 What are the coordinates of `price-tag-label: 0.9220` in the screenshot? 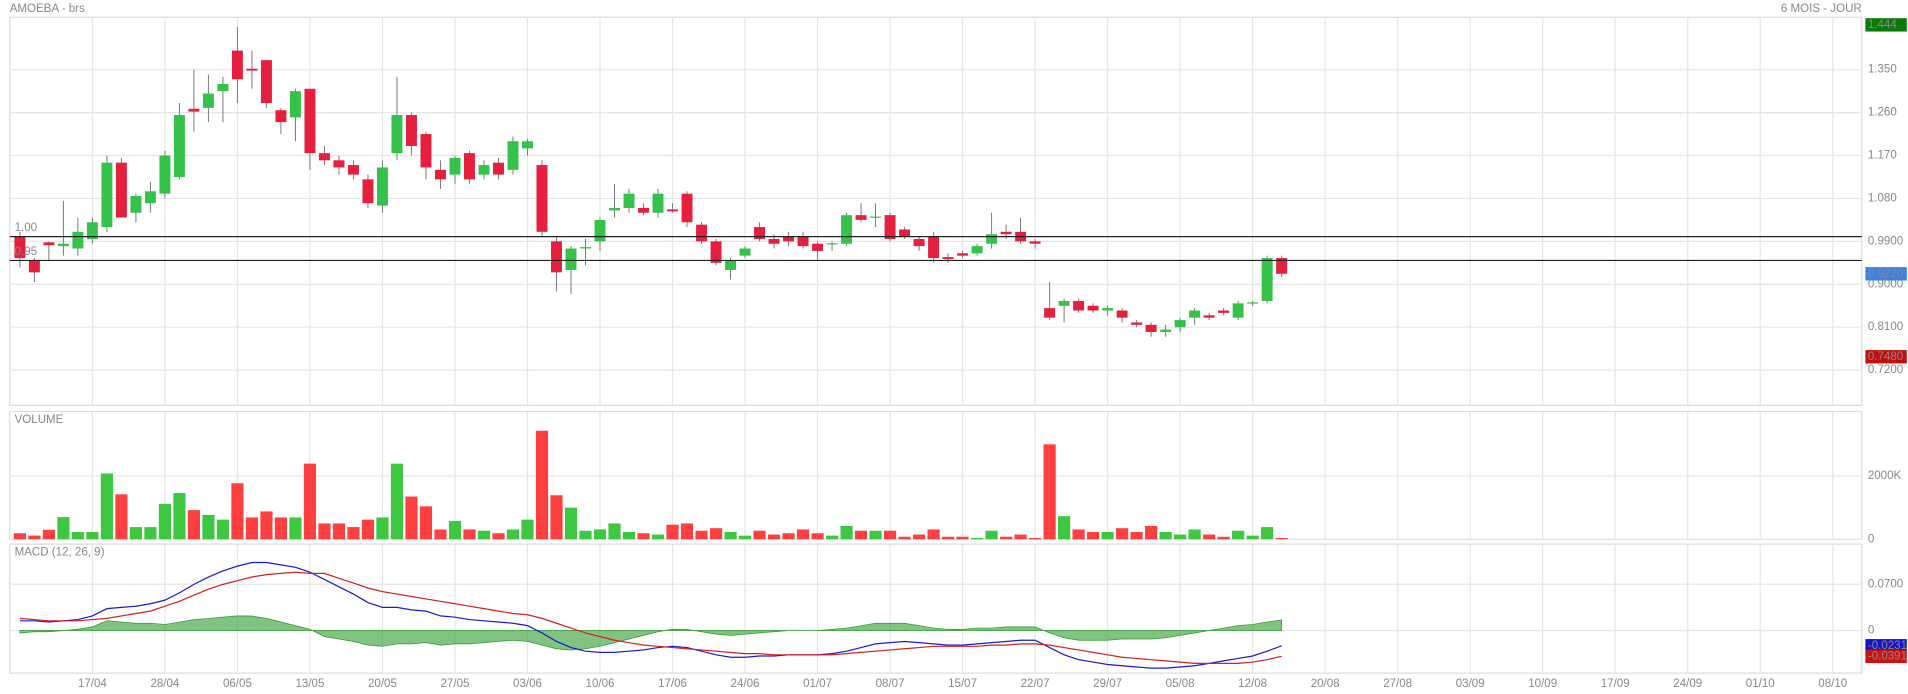 It's located at (1885, 274).